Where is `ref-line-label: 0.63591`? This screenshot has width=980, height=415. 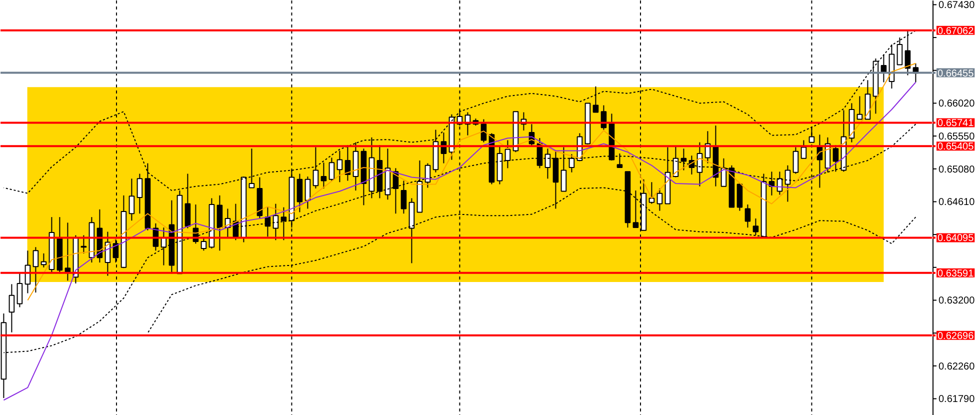
ref-line-label: 0.63591 is located at coordinates (956, 274).